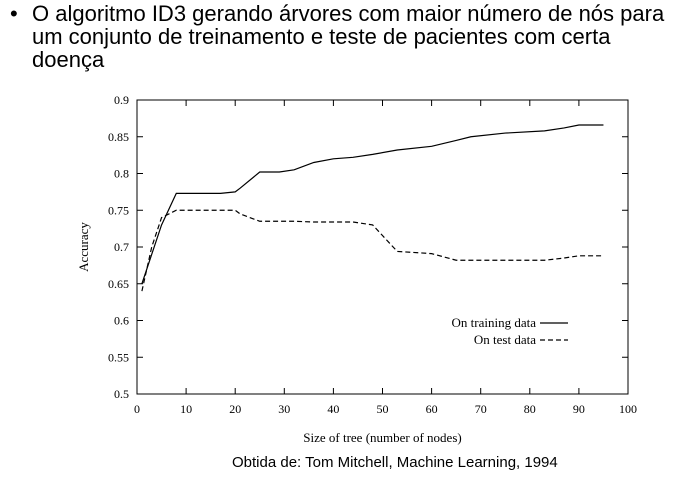 The height and width of the screenshot is (477, 685). I want to click on series-line-test, so click(372, 250).